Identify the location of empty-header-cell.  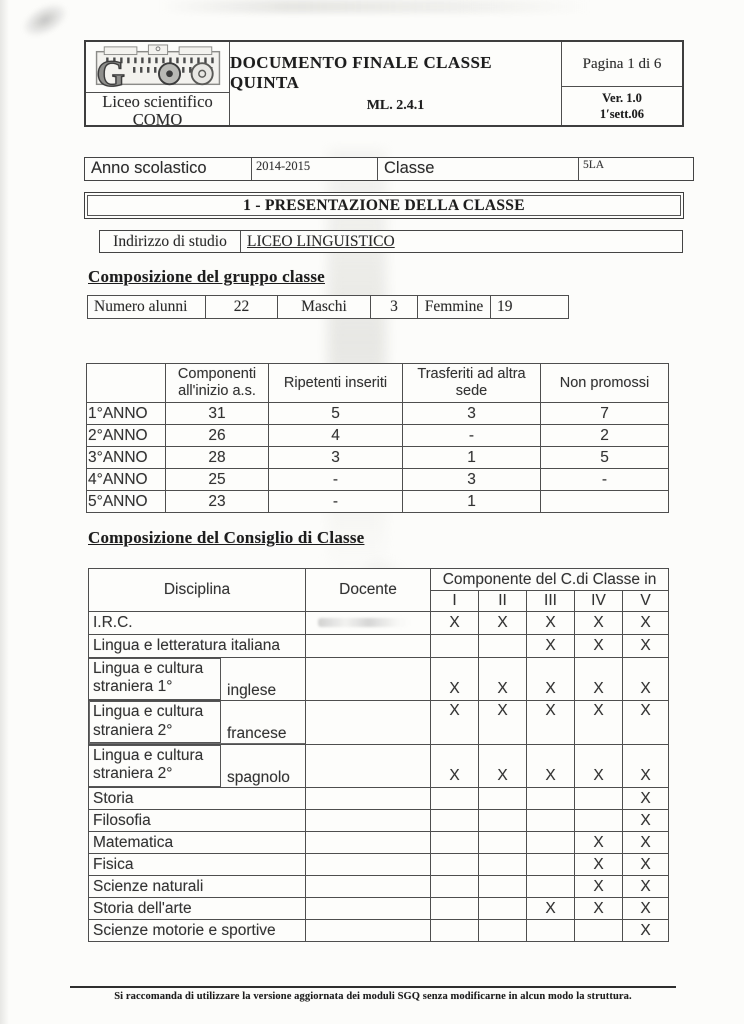
(126, 383).